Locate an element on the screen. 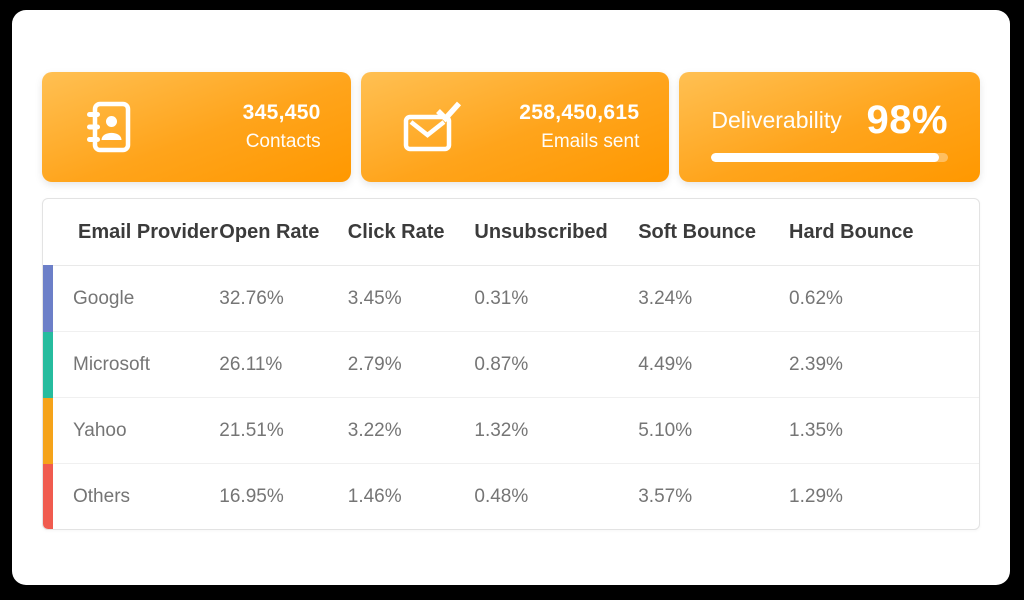  open-rate-cell: 16.95% is located at coordinates (251, 496).